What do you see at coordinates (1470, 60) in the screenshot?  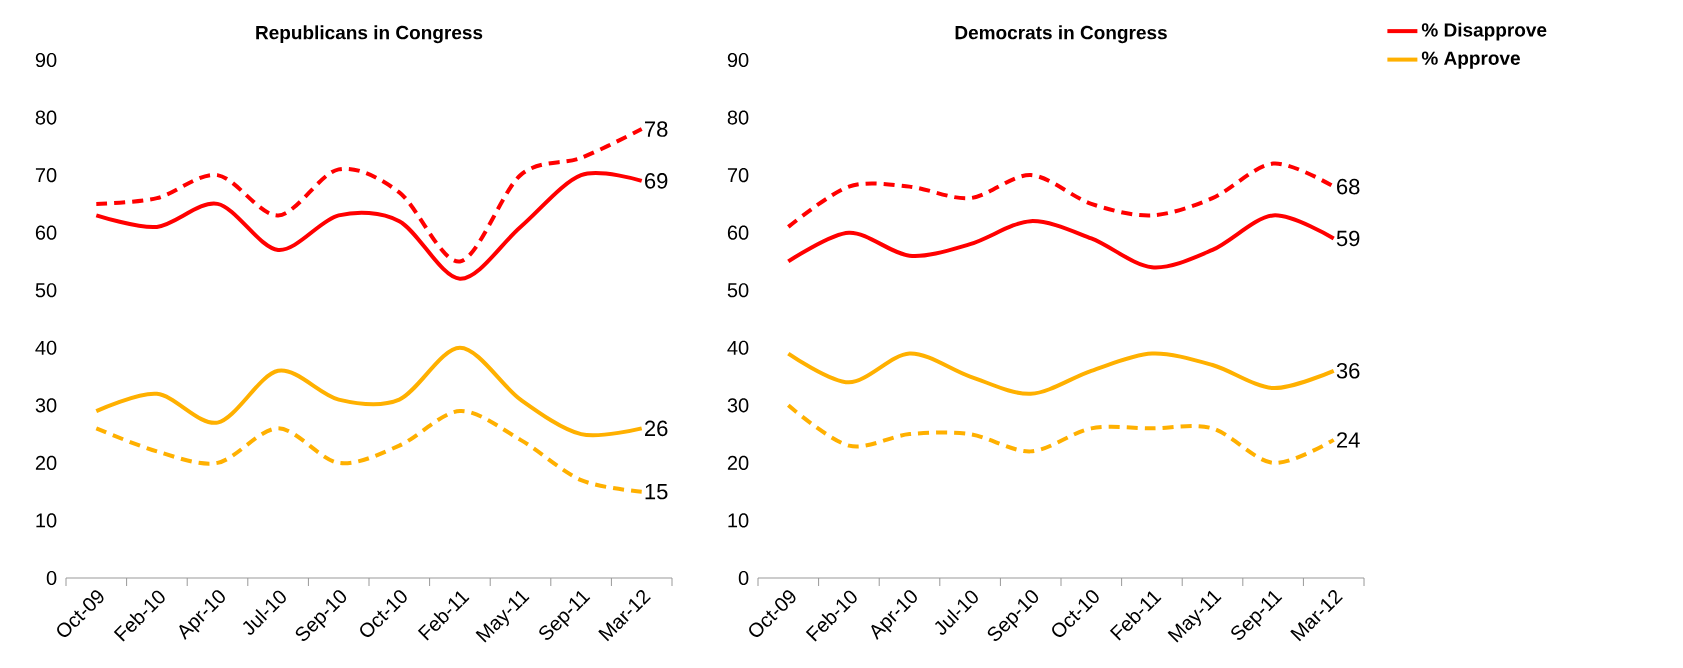 I see `legend-label: % Approve` at bounding box center [1470, 60].